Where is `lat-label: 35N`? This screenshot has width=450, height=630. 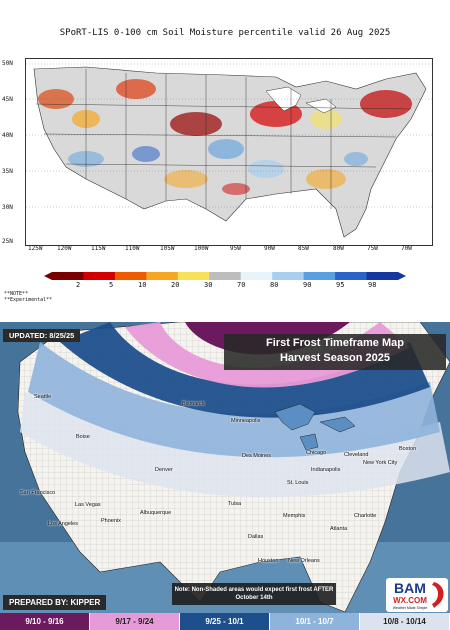 lat-label: 35N is located at coordinates (7, 171).